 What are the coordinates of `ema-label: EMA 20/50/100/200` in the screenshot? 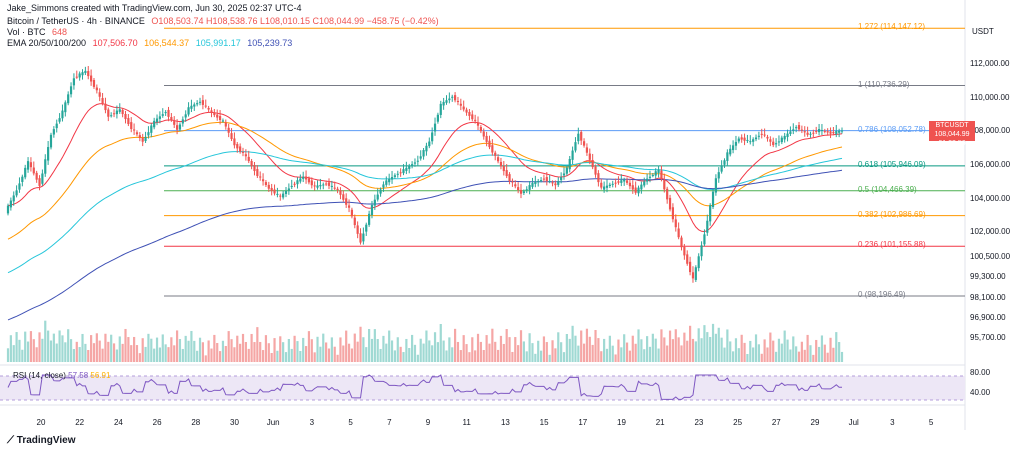 It's located at (47, 43).